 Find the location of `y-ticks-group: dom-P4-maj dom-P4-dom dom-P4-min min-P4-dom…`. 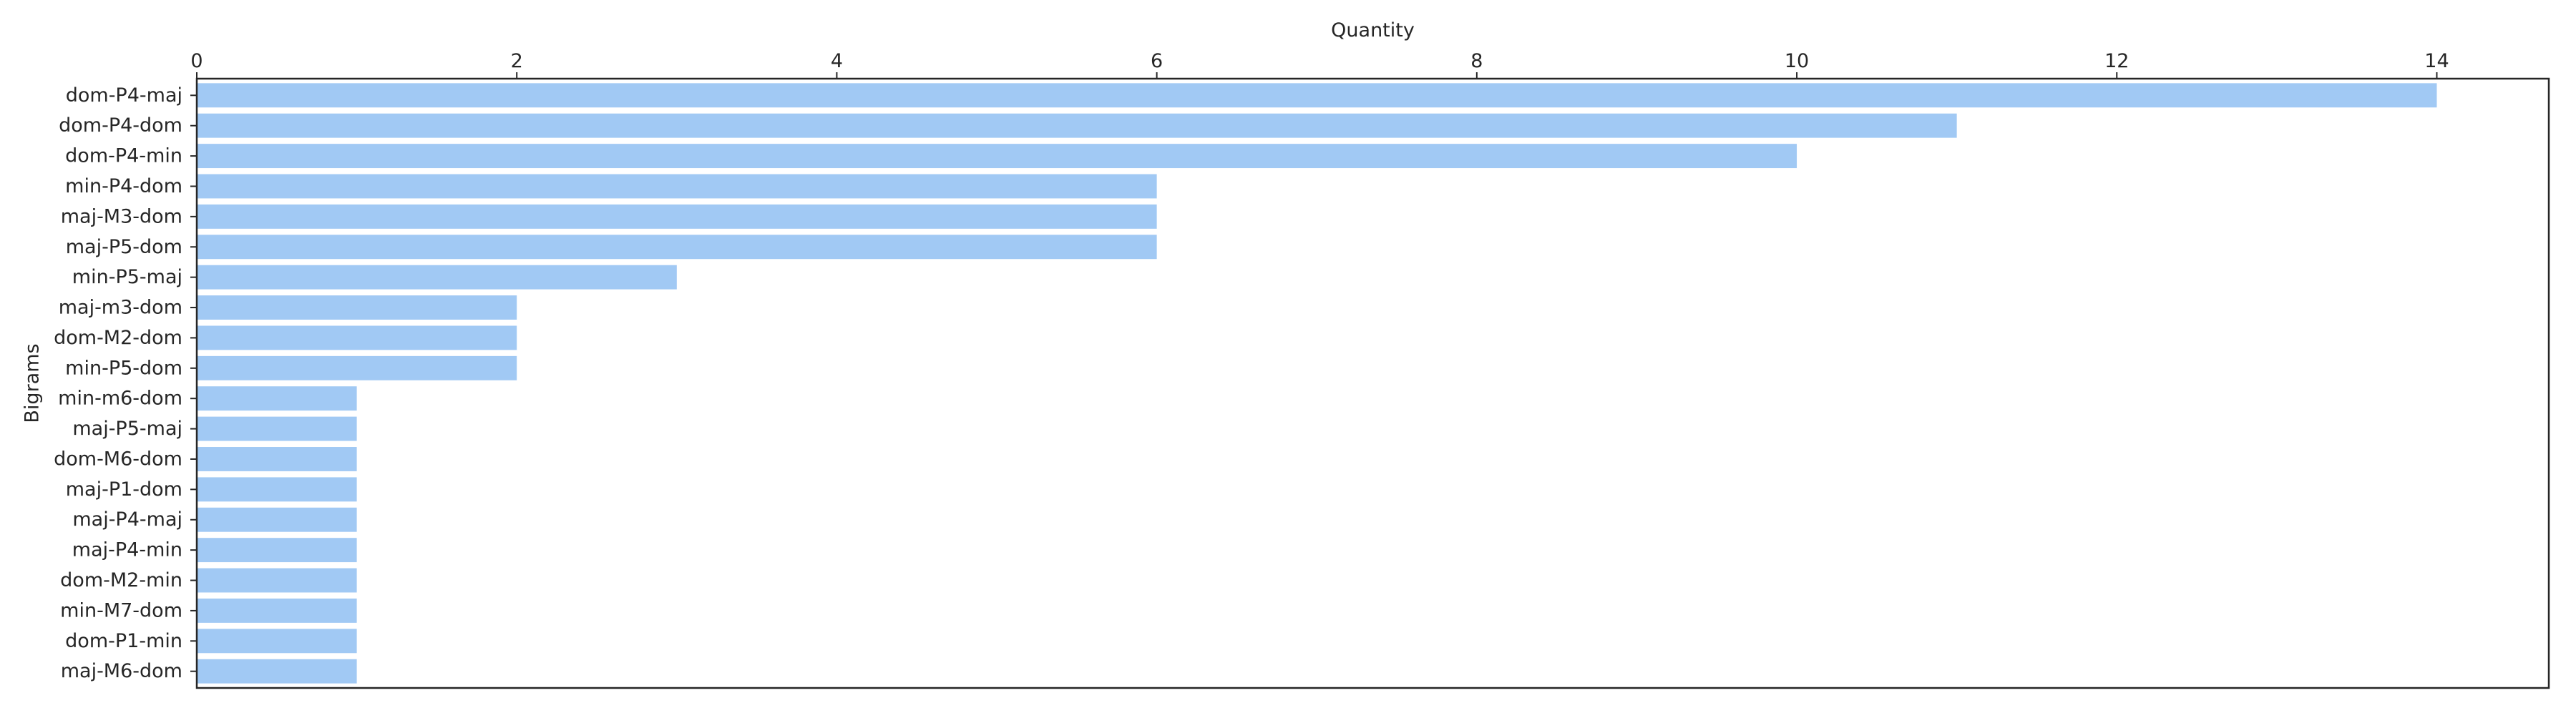

y-ticks-group: dom-P4-maj dom-P4-dom dom-P4-min min-P4-dom… is located at coordinates (125, 383).